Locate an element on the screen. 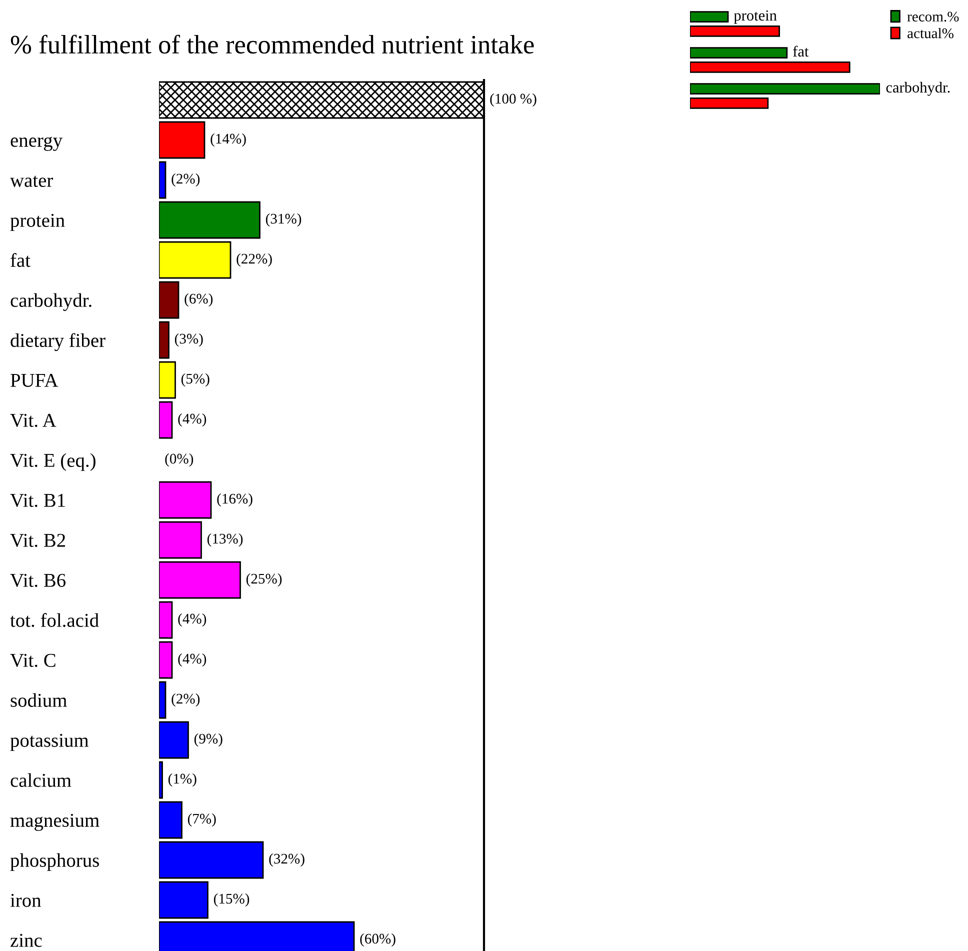 This screenshot has height=951, width=968. data-label: (60%) is located at coordinates (378, 940).